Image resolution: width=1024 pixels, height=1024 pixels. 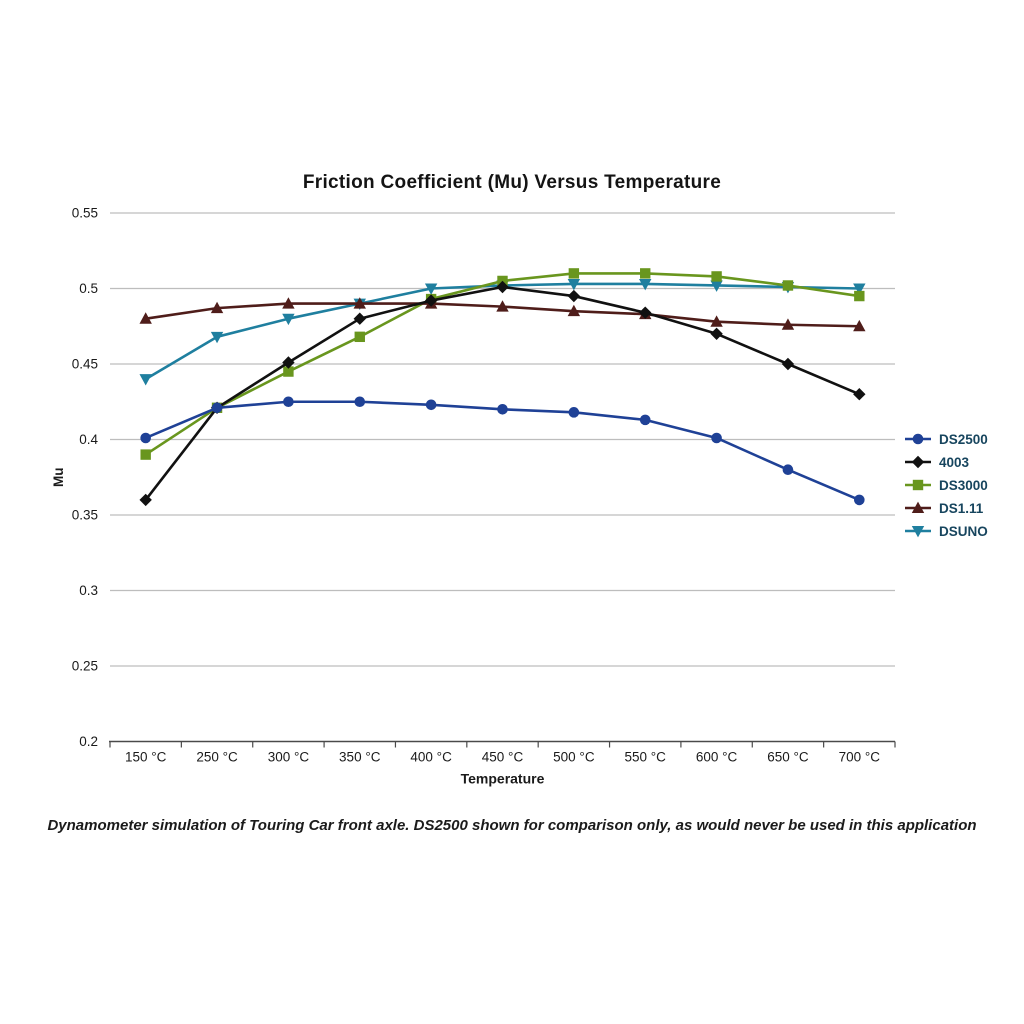 I want to click on series-DSUNO, so click(x=502, y=332).